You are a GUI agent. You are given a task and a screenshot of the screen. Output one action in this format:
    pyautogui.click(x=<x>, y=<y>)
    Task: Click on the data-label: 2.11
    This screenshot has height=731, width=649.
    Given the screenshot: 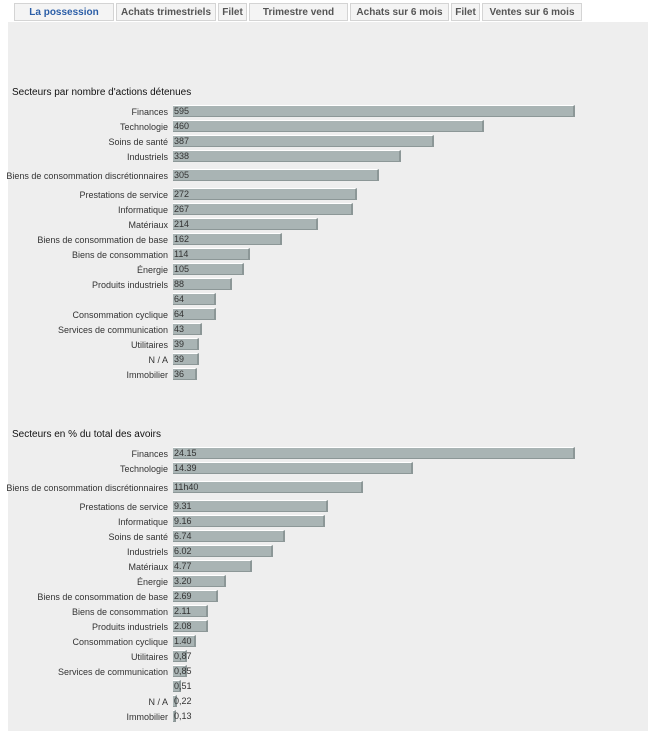 What is the action you would take?
    pyautogui.click(x=182, y=611)
    